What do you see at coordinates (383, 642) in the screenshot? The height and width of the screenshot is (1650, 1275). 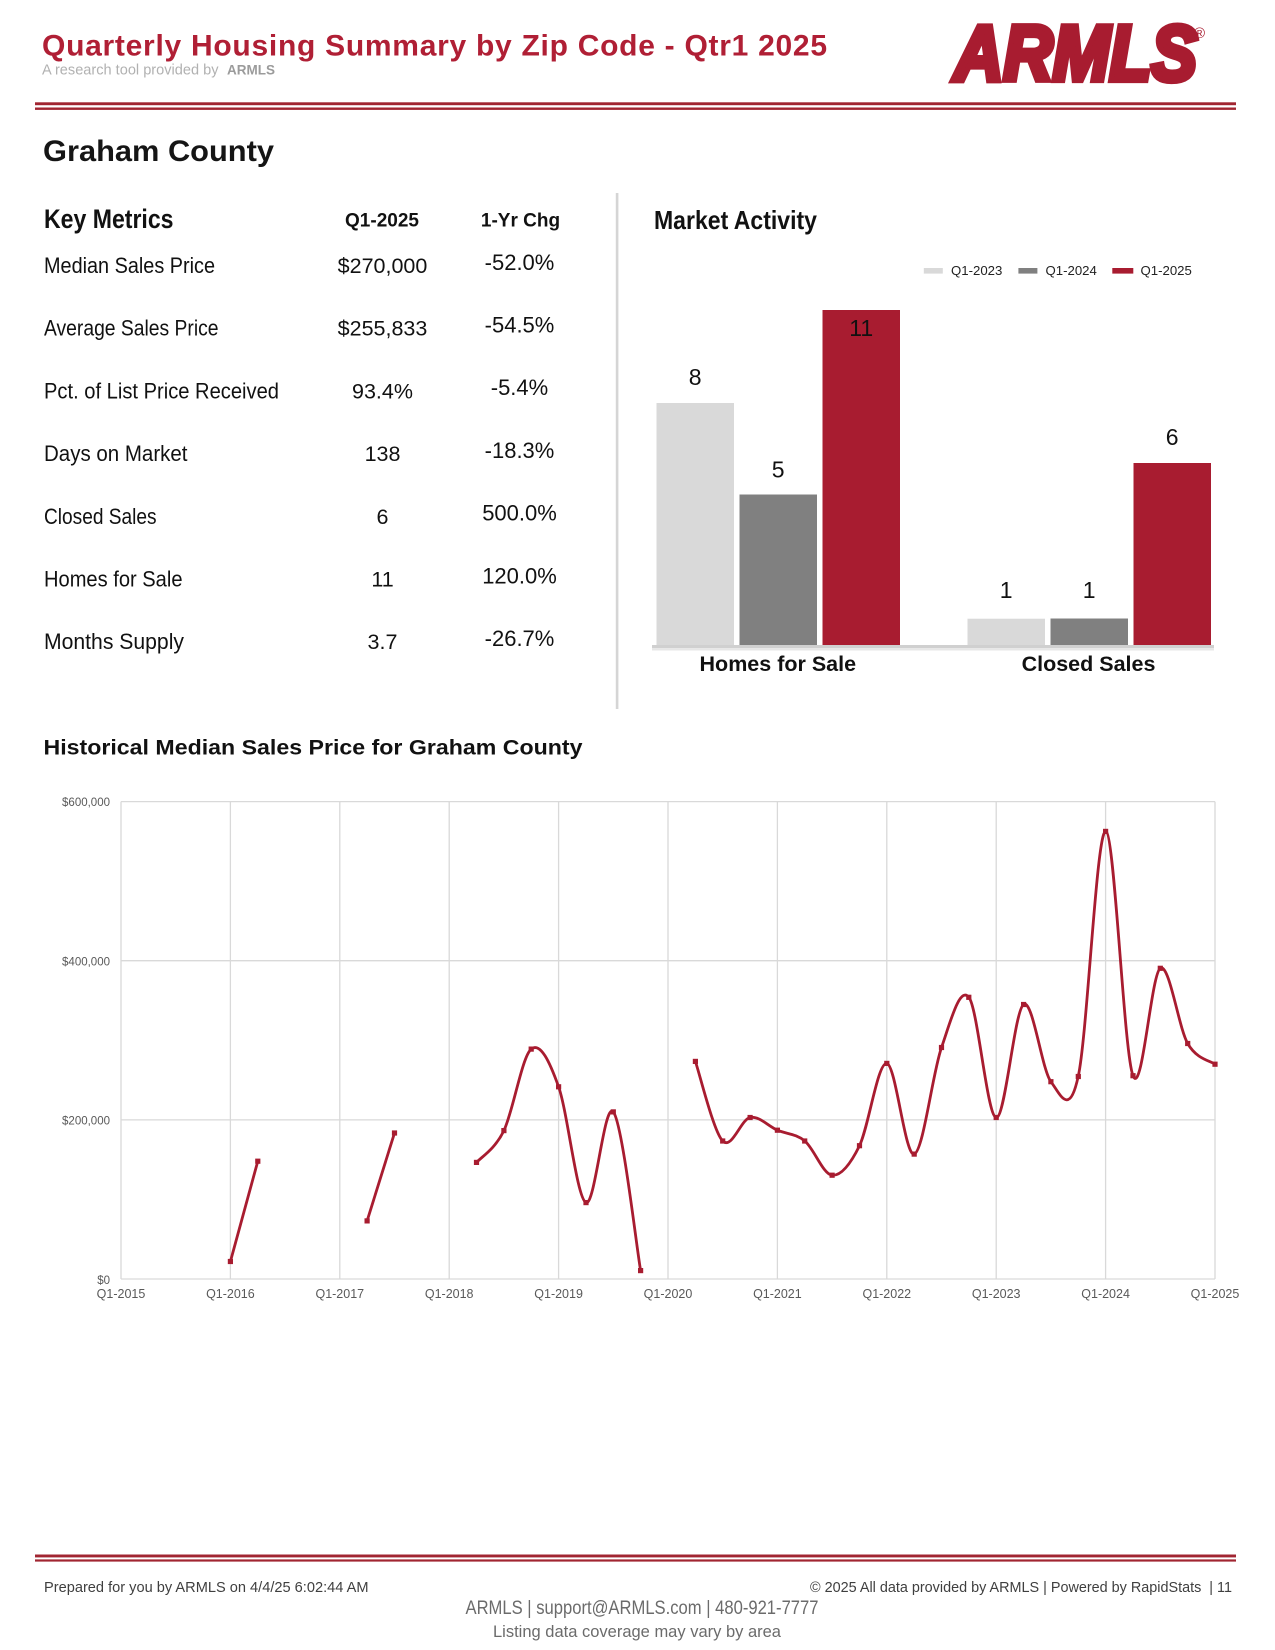 I see `svg-text: 3.7` at bounding box center [383, 642].